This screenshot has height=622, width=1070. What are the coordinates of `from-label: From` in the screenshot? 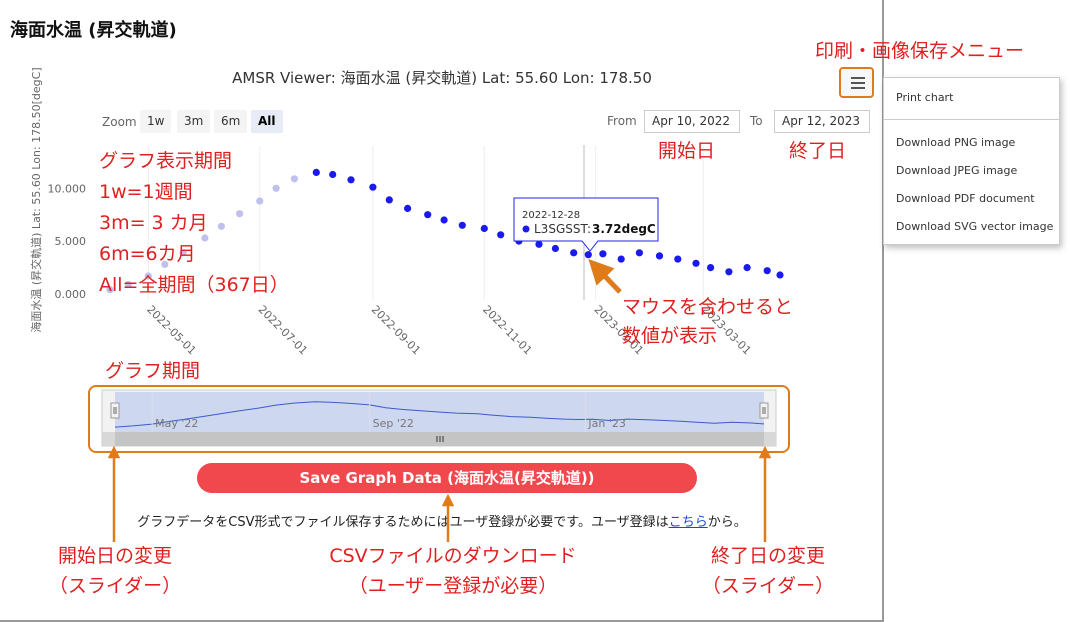 It's located at (622, 121).